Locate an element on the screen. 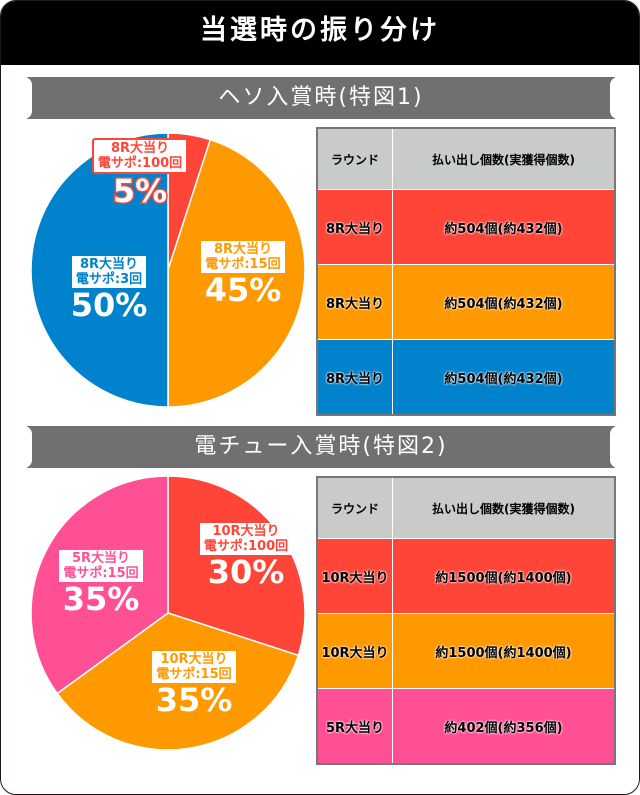 This screenshot has height=795, width=640. slice-label-50: 8R大当り 電サポ:3回 50% is located at coordinates (109, 290).